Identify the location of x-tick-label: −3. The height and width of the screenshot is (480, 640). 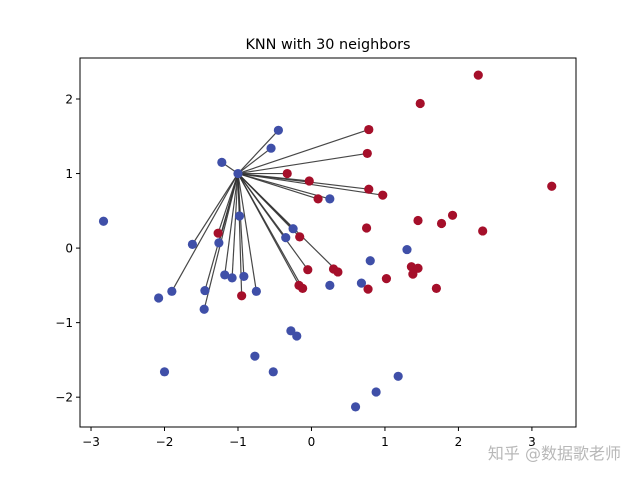
(91, 442).